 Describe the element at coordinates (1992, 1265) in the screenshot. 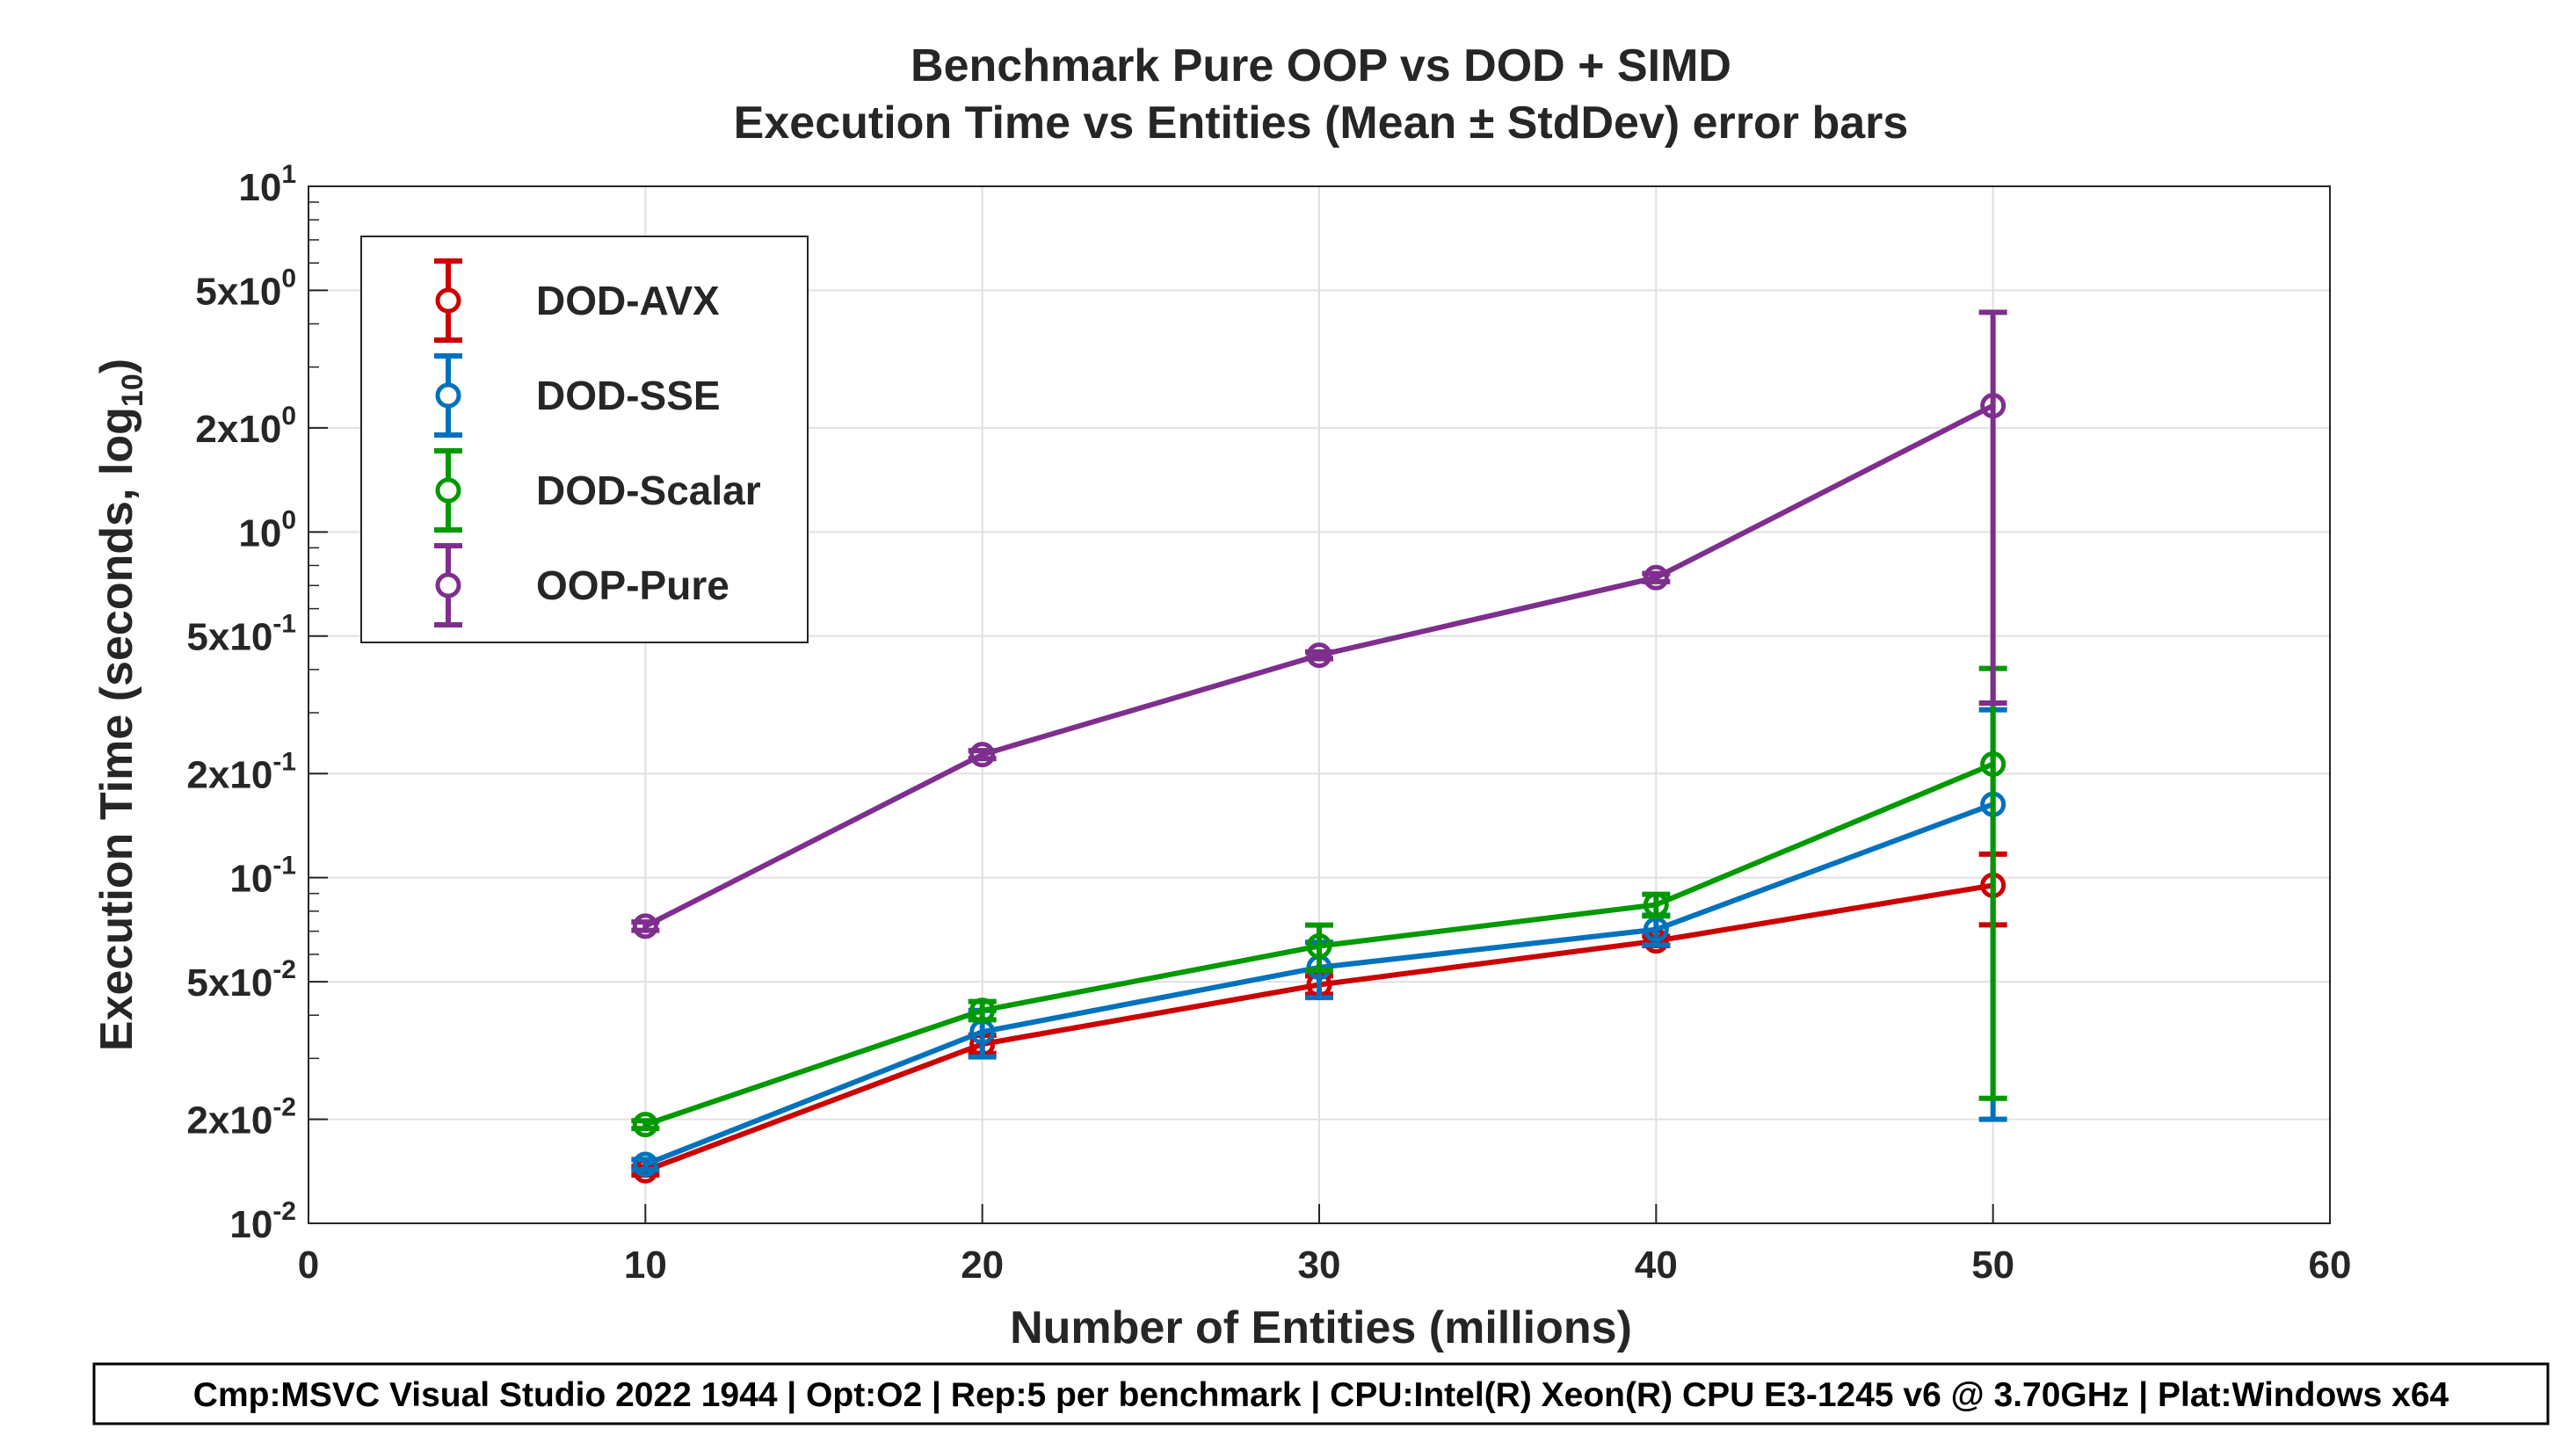

I see `x-tick-label: 50` at that location.